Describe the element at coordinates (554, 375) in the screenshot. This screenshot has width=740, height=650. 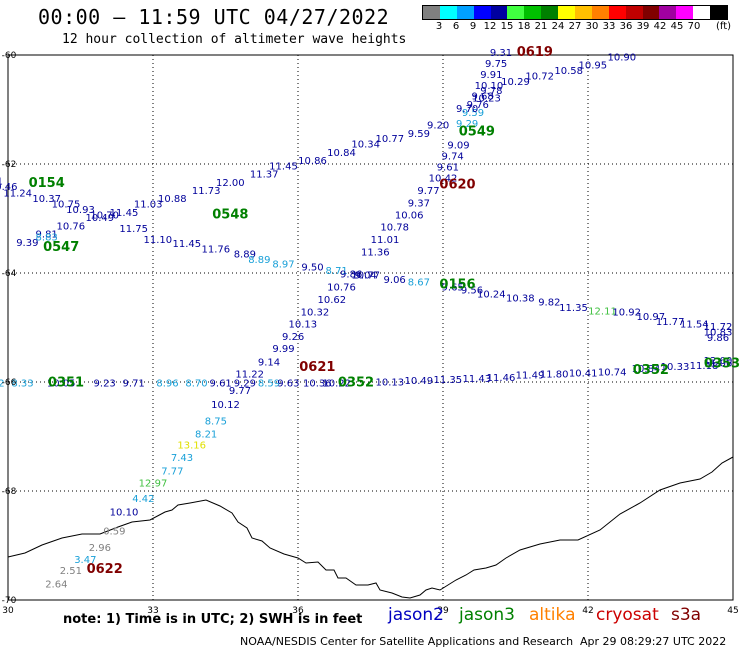
I see `wave-height-value: 11.80` at that location.